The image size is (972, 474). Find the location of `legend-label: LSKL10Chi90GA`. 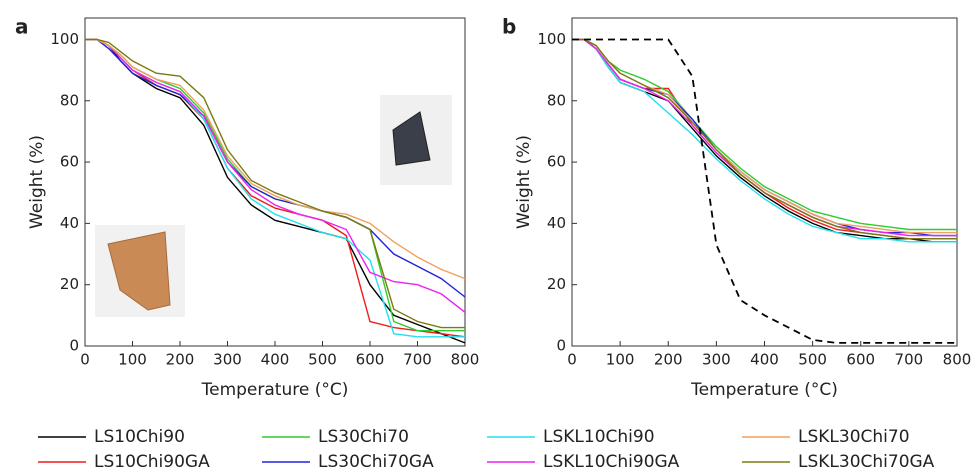

legend-label: LSKL10Chi90GA is located at coordinates (611, 462).